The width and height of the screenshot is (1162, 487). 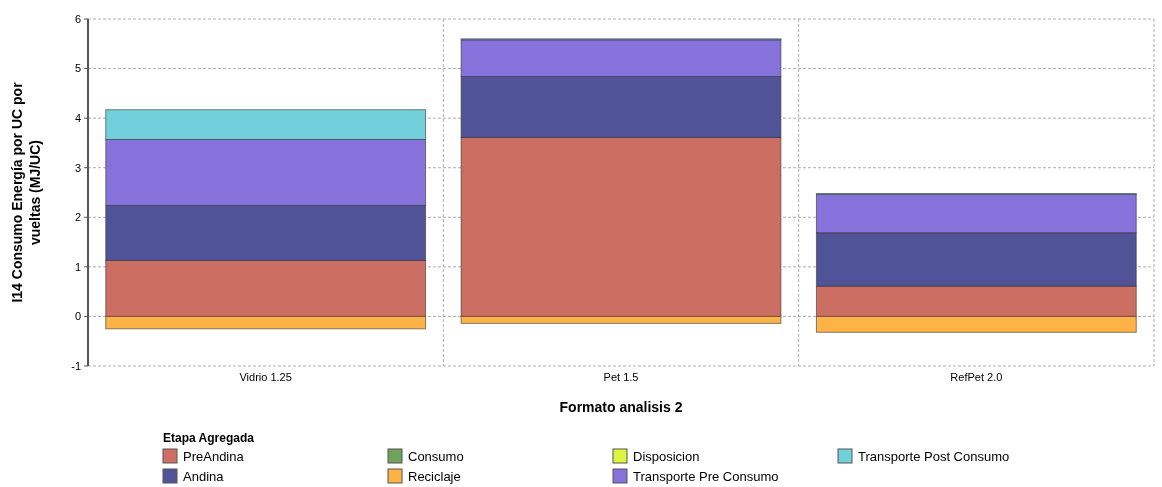 I want to click on y-tick-label: 5, so click(x=77, y=68).